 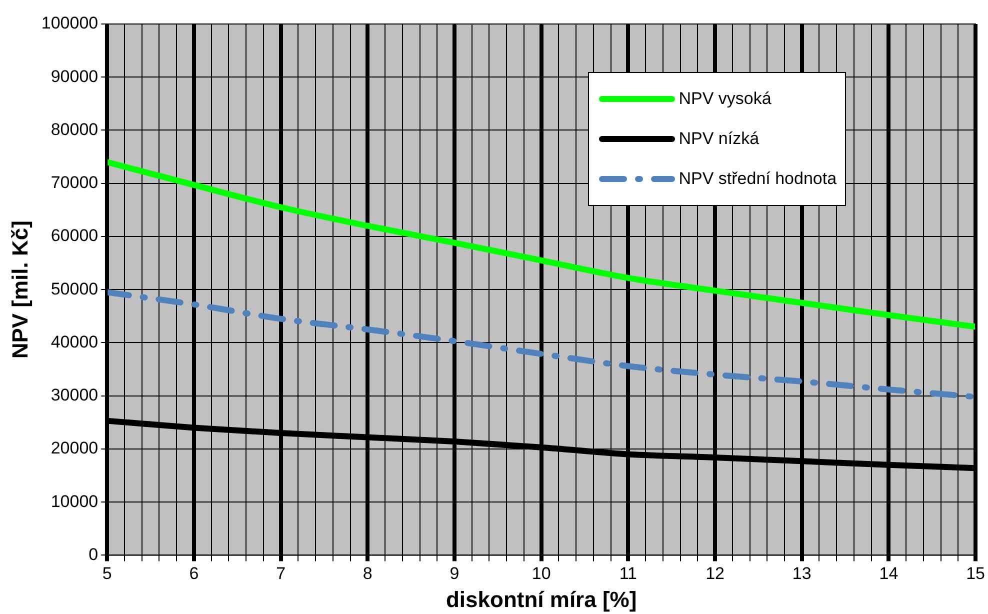 I want to click on y-tick-label: 10000, so click(x=74, y=501).